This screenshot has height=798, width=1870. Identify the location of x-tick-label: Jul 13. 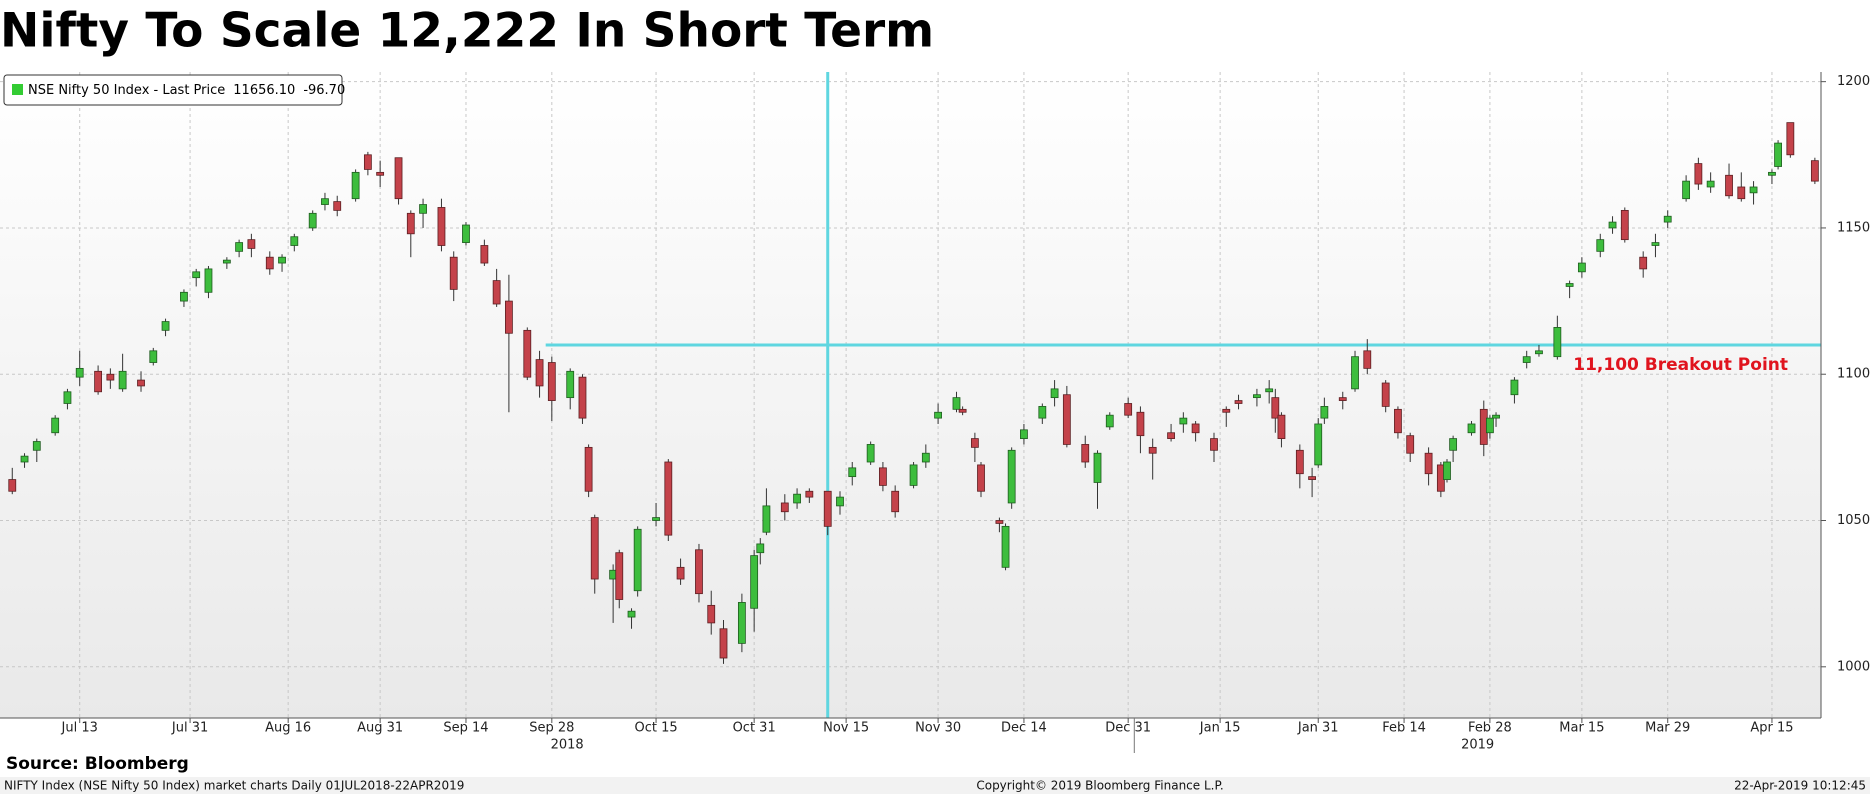
(79, 728).